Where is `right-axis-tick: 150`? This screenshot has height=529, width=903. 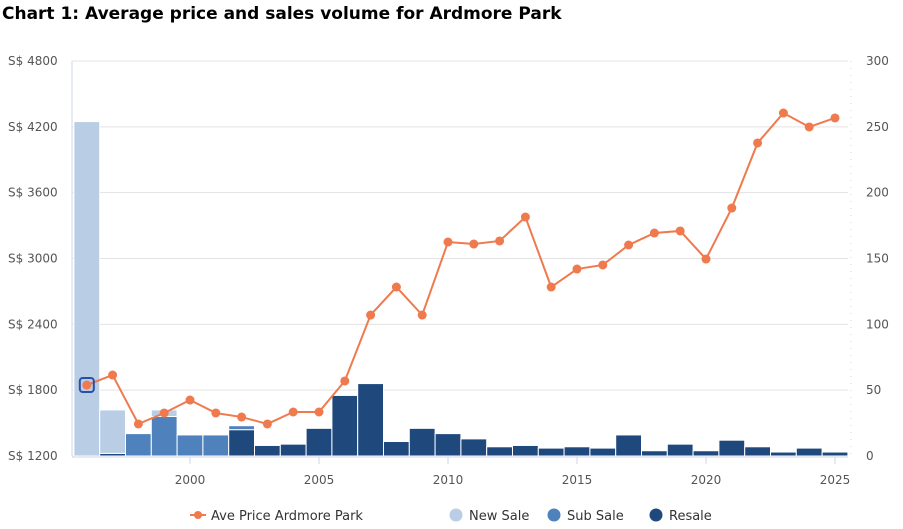 right-axis-tick: 150 is located at coordinates (877, 259).